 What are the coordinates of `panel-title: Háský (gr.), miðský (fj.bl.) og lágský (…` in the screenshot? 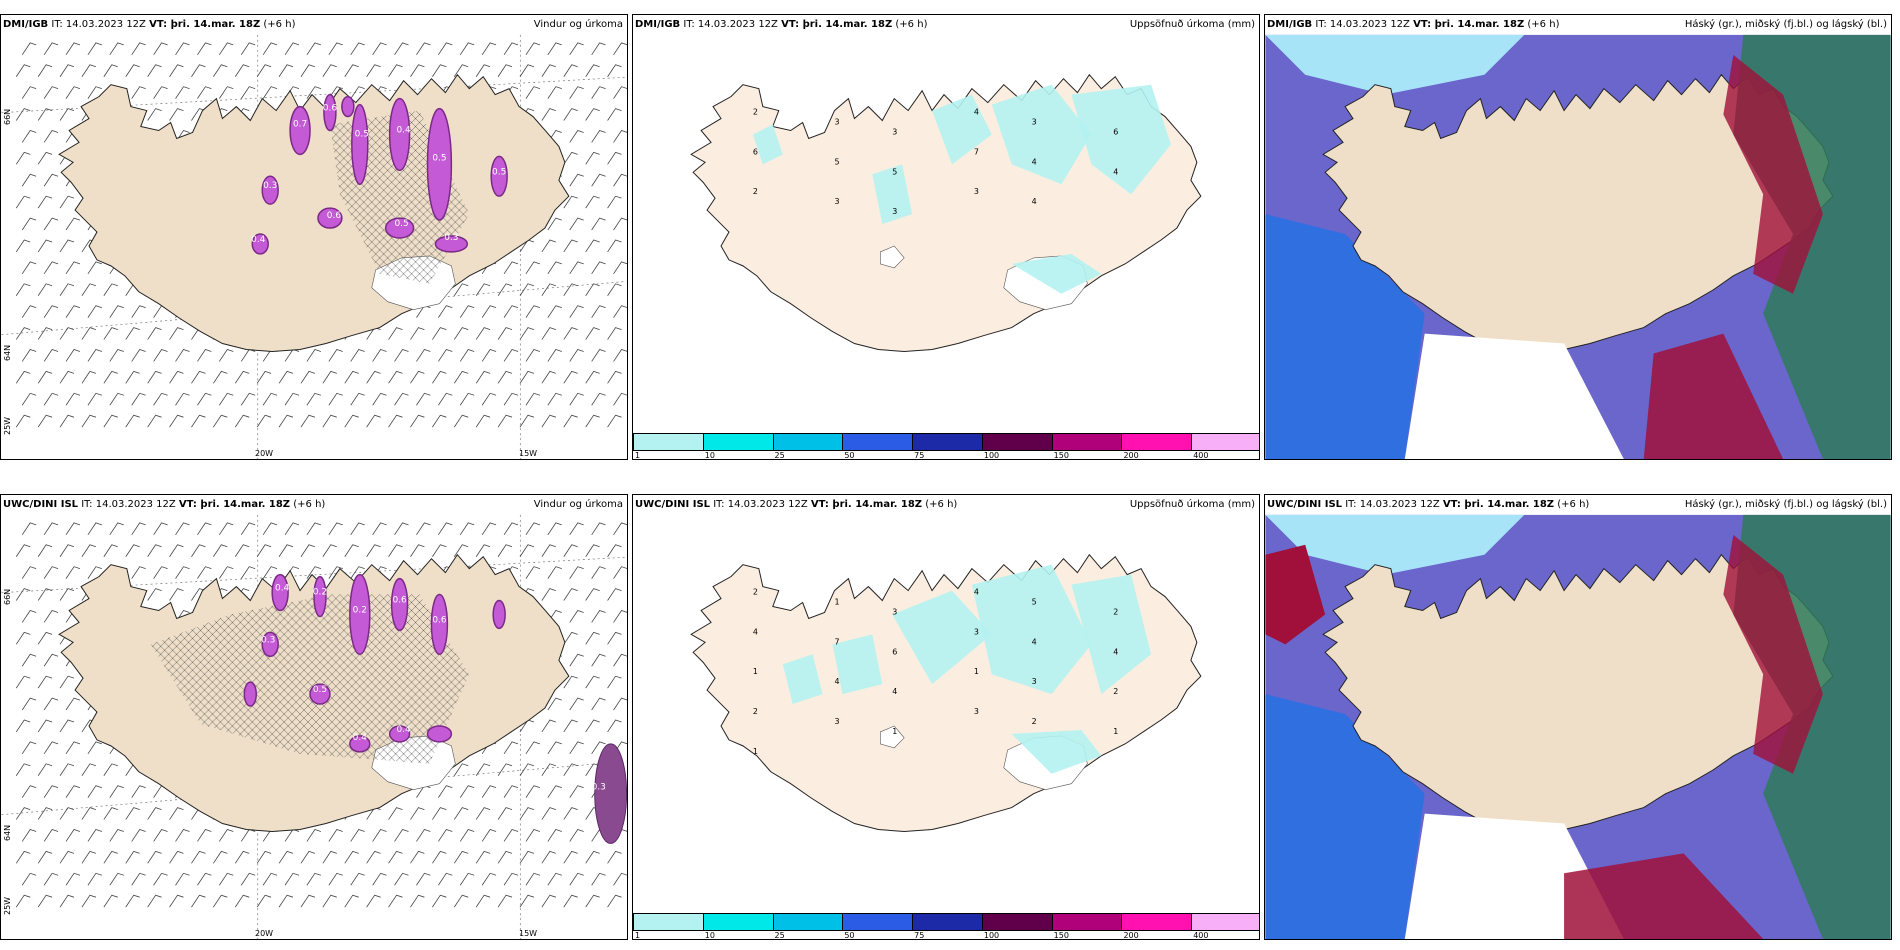 It's located at (1785, 24).